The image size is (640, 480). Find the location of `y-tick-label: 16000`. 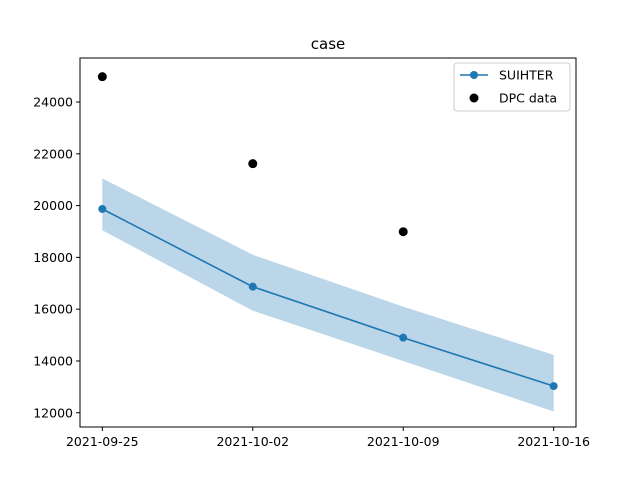

y-tick-label: 16000 is located at coordinates (53, 309).